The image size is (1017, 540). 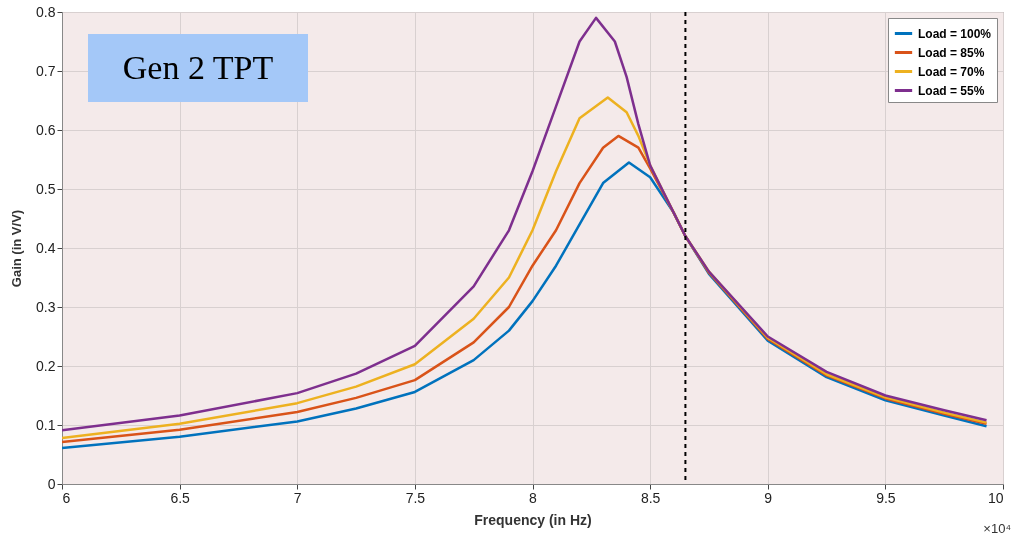 I want to click on y-axis-title: Gain (in V/V), so click(x=17, y=248).